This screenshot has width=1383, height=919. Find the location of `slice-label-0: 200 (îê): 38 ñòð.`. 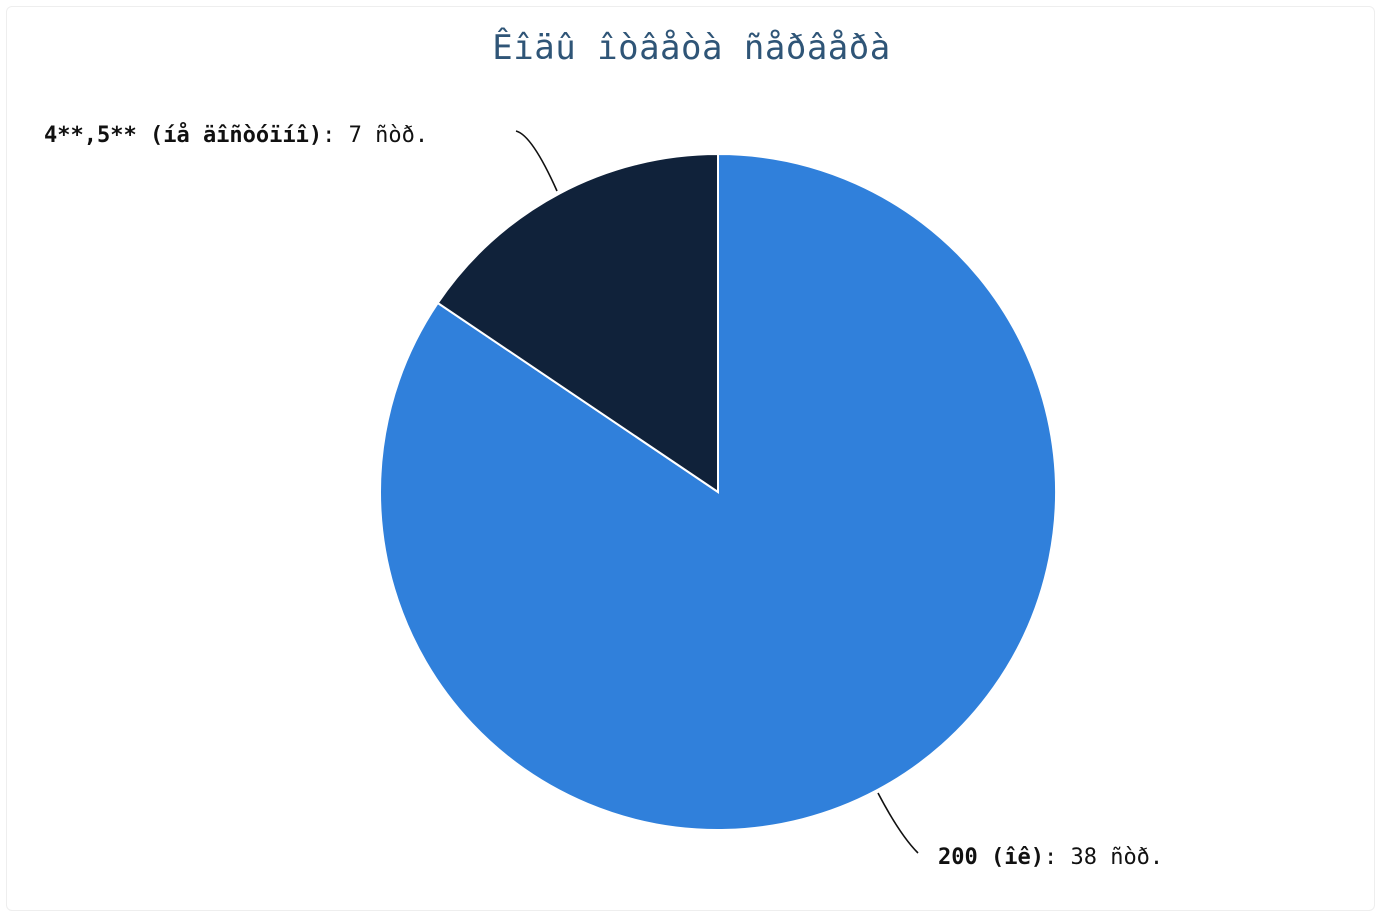

slice-label-0: 200 (îê): 38 ñòð. is located at coordinates (1050, 857).